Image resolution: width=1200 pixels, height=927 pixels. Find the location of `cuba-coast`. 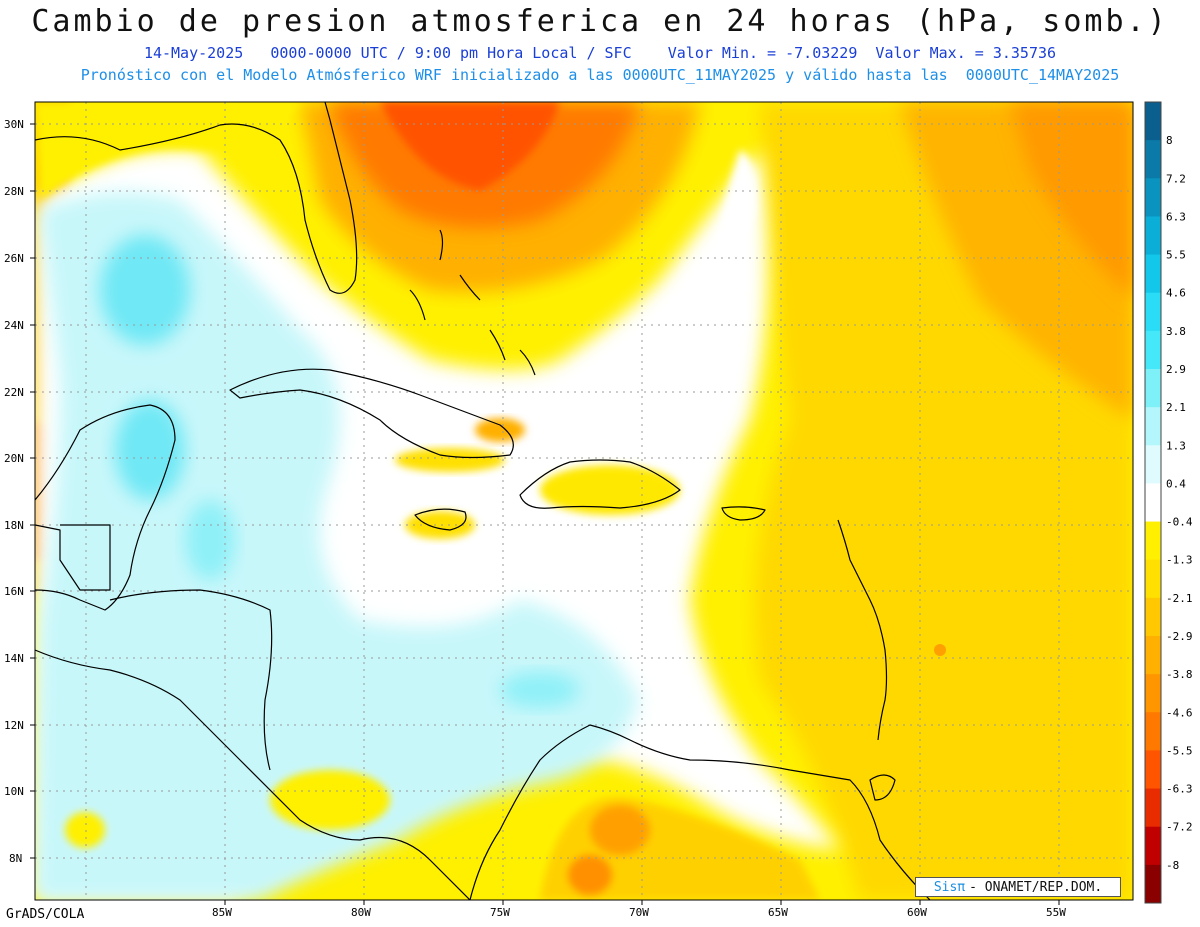

cuba-coast is located at coordinates (371, 413).